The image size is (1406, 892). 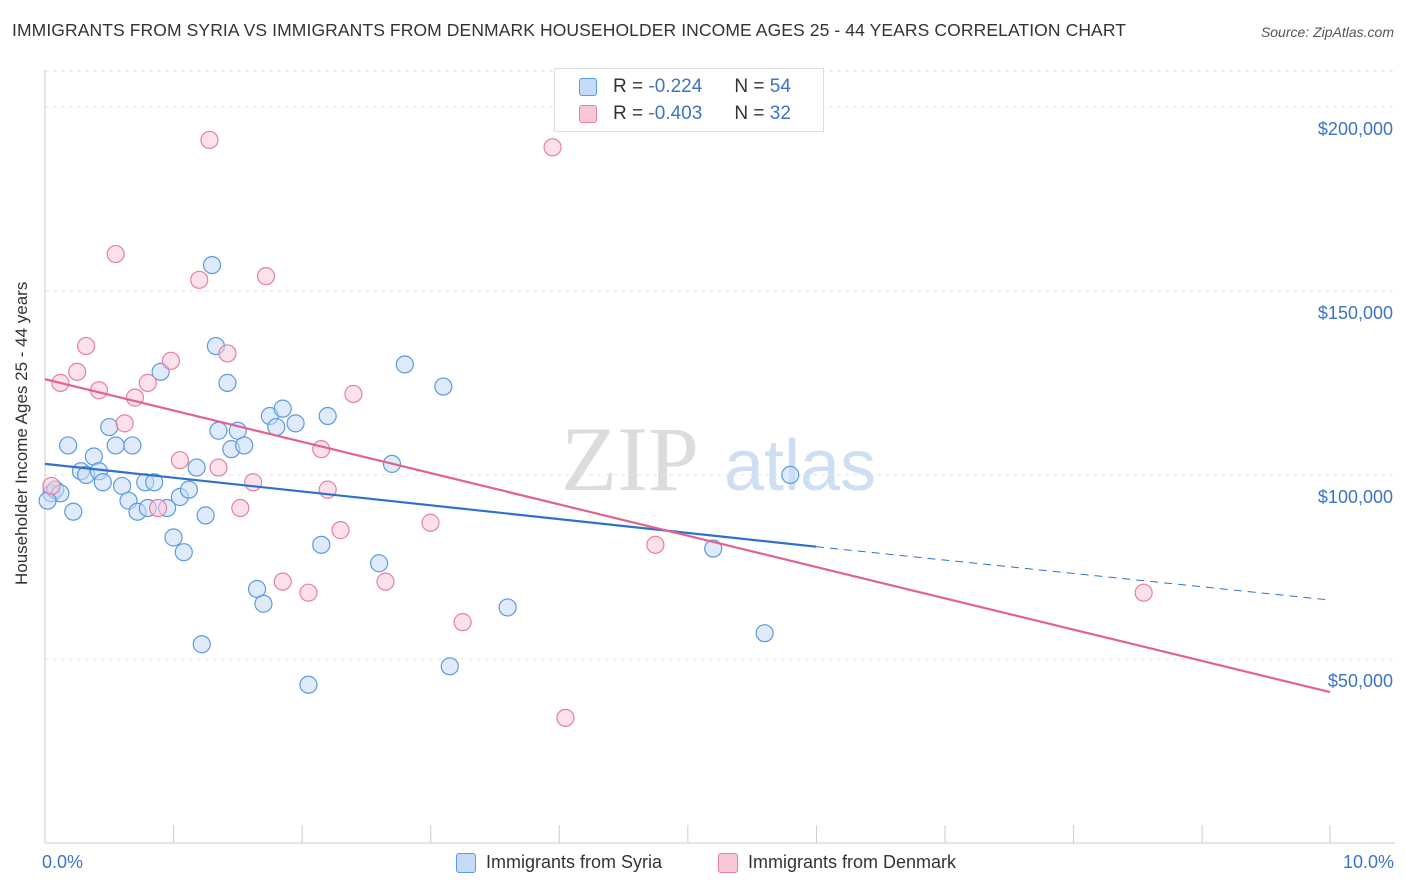 I want to click on legend-row-syria: R = -0.224 N = 54, so click(x=685, y=87).